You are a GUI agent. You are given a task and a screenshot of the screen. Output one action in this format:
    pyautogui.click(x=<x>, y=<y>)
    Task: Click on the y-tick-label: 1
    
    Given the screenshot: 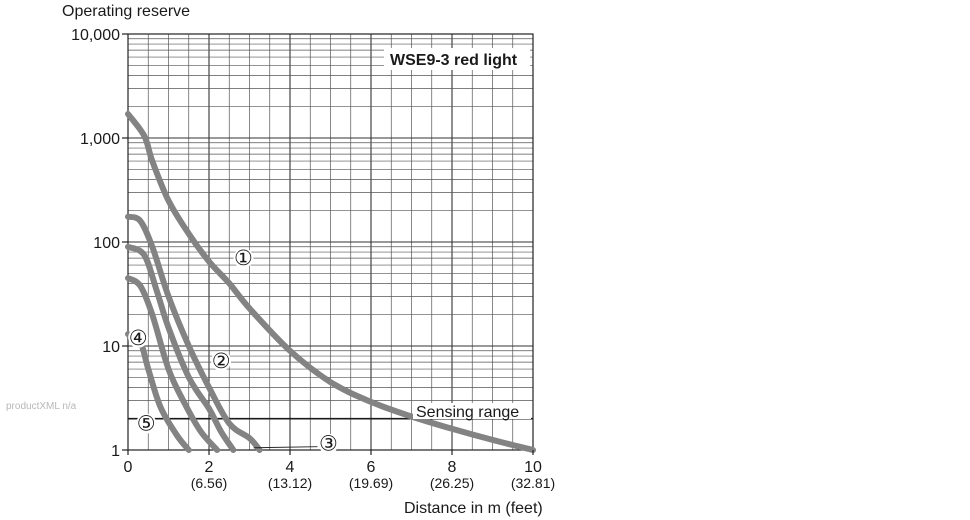 What is the action you would take?
    pyautogui.click(x=115, y=451)
    